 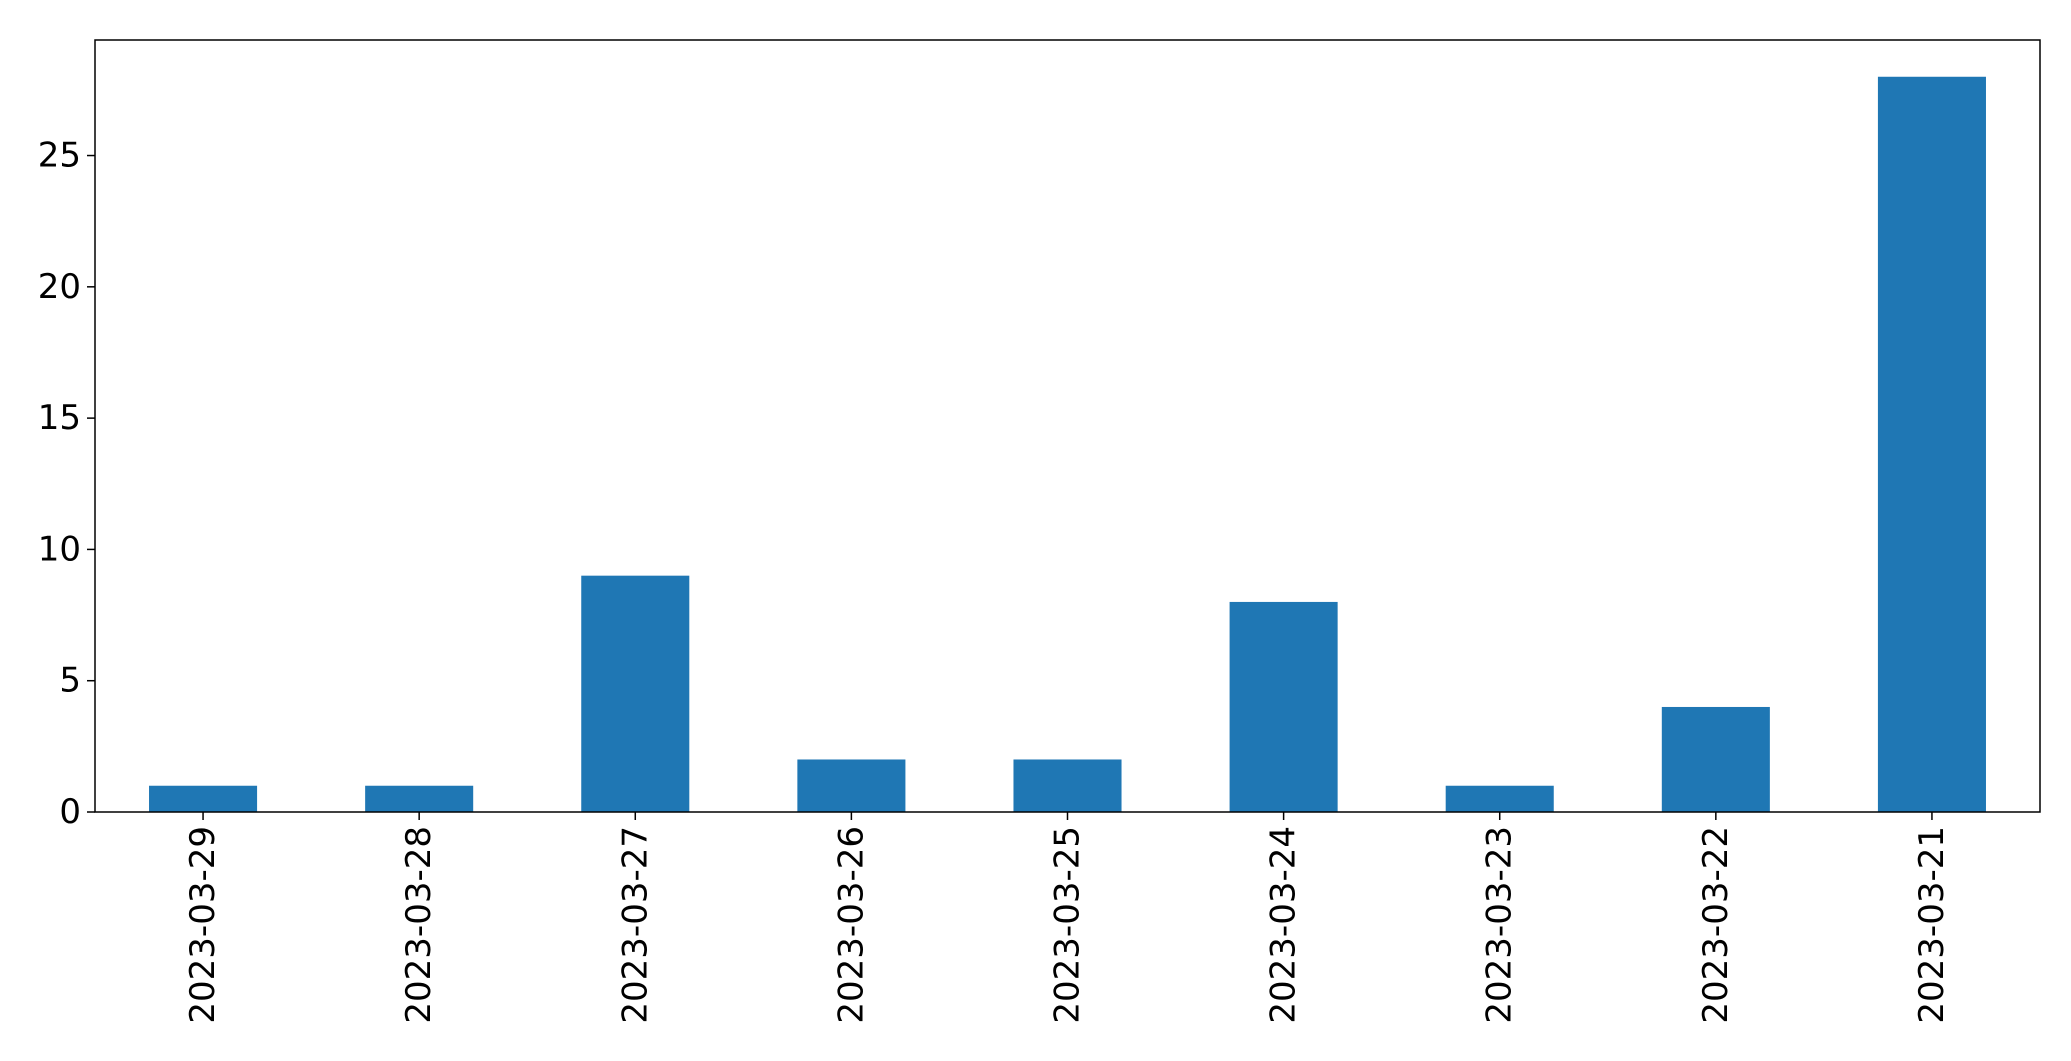 What do you see at coordinates (59, 156) in the screenshot?
I see `y-tick-label-25: 25` at bounding box center [59, 156].